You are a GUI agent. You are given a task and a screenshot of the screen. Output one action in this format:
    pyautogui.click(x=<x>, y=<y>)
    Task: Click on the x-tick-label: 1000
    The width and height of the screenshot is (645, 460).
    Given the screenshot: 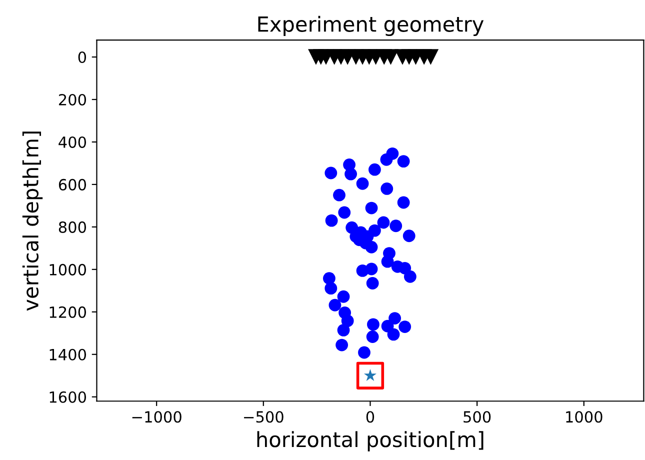 What is the action you would take?
    pyautogui.click(x=584, y=417)
    